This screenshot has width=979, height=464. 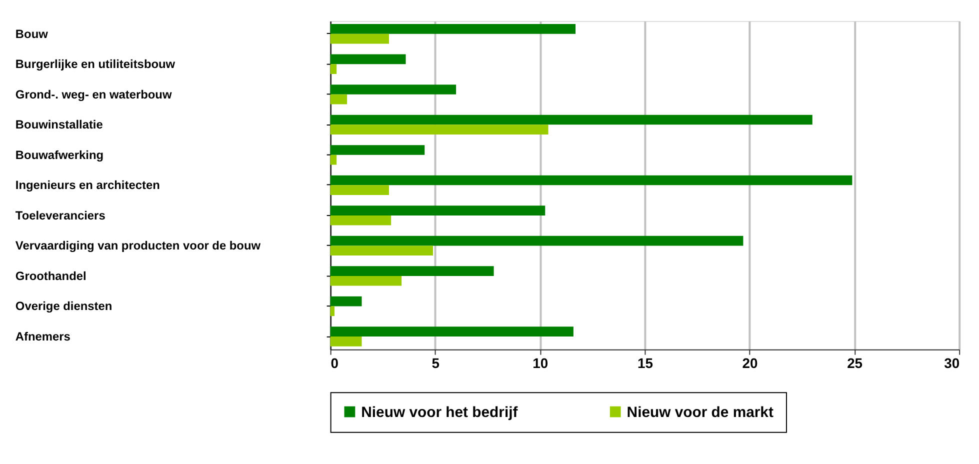 I want to click on x-tick-label: 20, so click(x=750, y=362).